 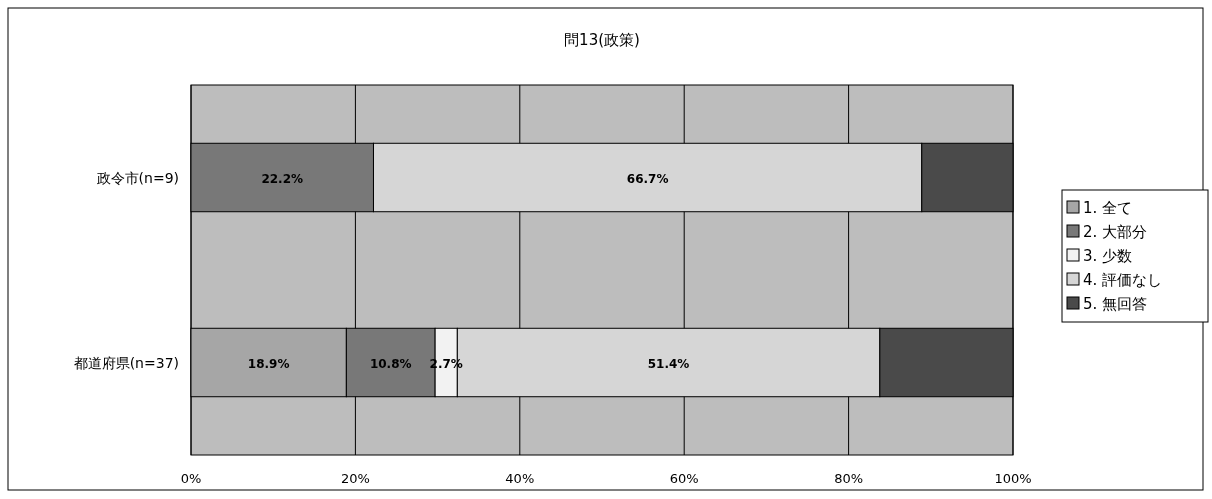 What do you see at coordinates (390, 363) in the screenshot?
I see `data-label: 10.8%` at bounding box center [390, 363].